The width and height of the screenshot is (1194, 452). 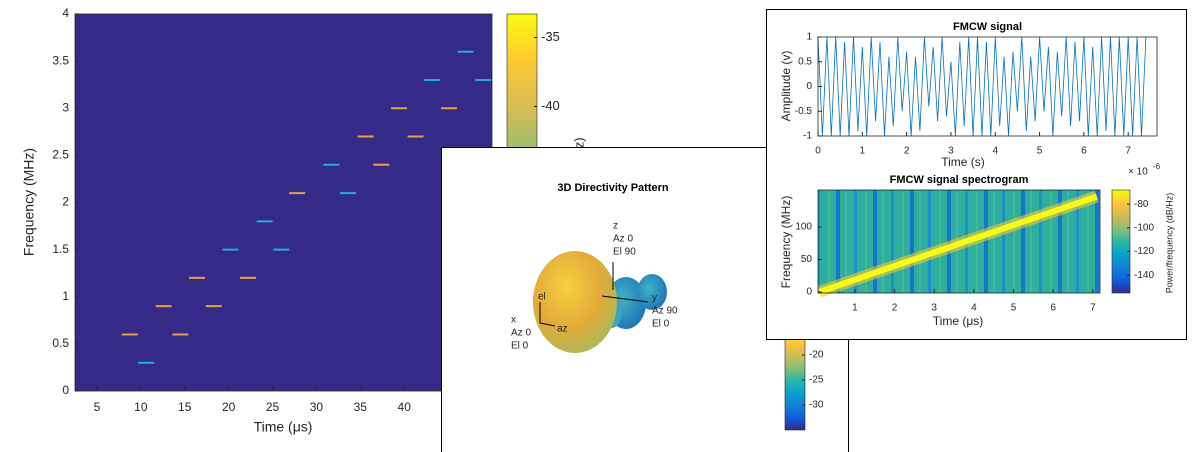 I want to click on colorbar-tick-label: -80, so click(x=1141, y=204).